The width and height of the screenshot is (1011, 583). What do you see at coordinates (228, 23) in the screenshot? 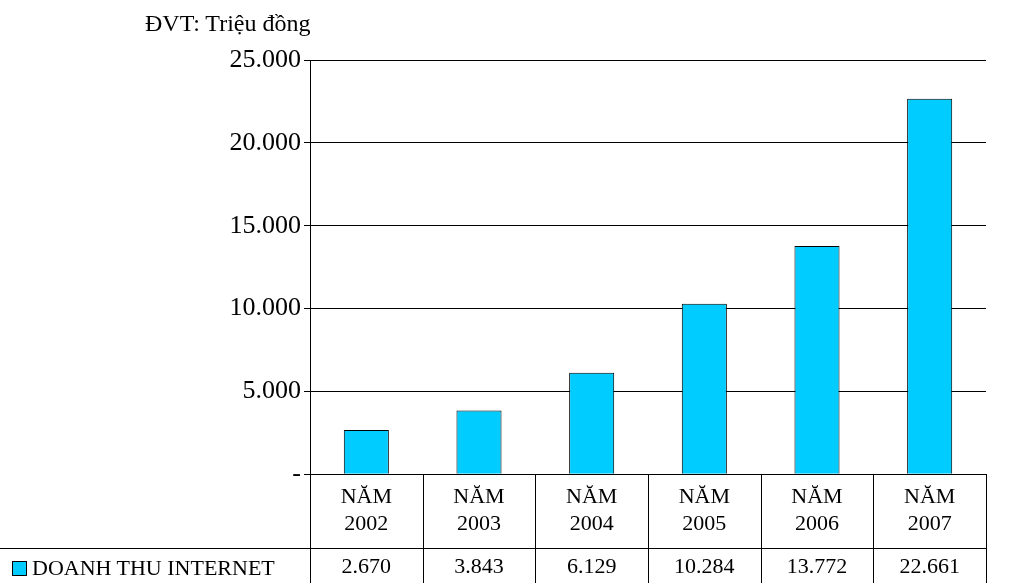
I see `text: ĐVT: Triệu đồng` at bounding box center [228, 23].